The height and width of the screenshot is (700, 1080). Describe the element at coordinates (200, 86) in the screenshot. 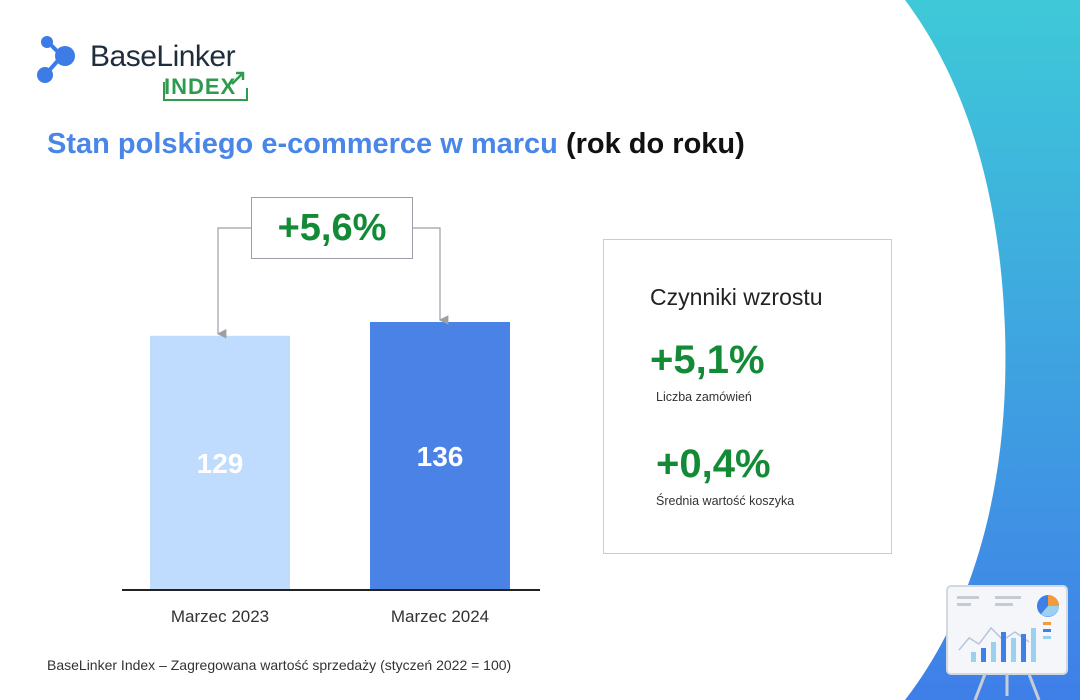

I see `brand-sub: INDEX` at that location.